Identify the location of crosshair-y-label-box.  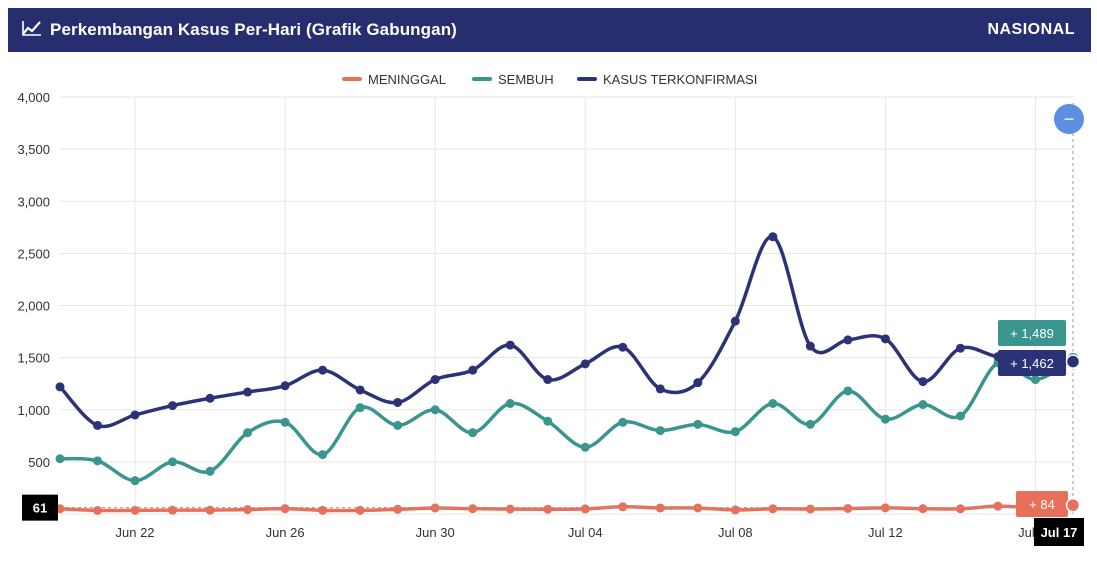
(40, 507).